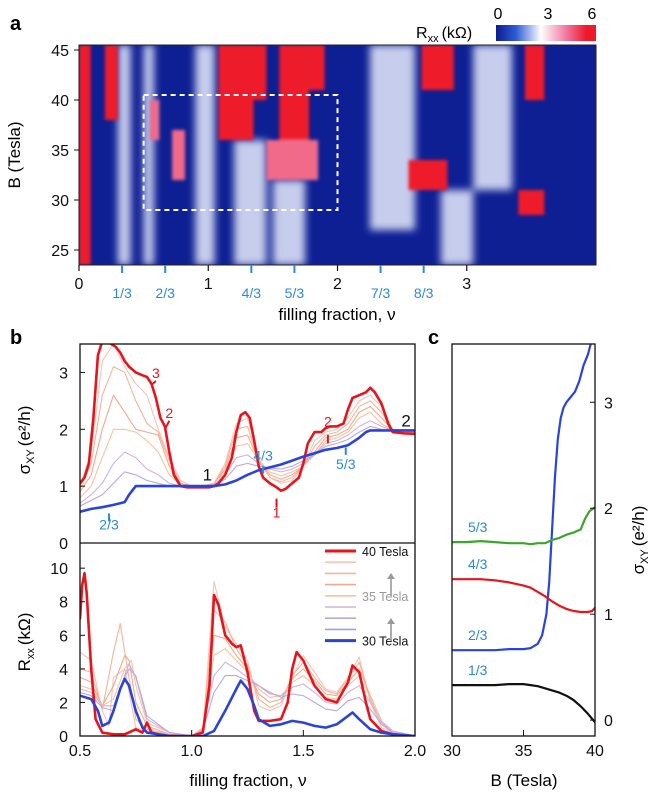 This screenshot has height=804, width=664. What do you see at coordinates (524, 751) in the screenshot?
I see `panel-c-x-tick-label: 35` at bounding box center [524, 751].